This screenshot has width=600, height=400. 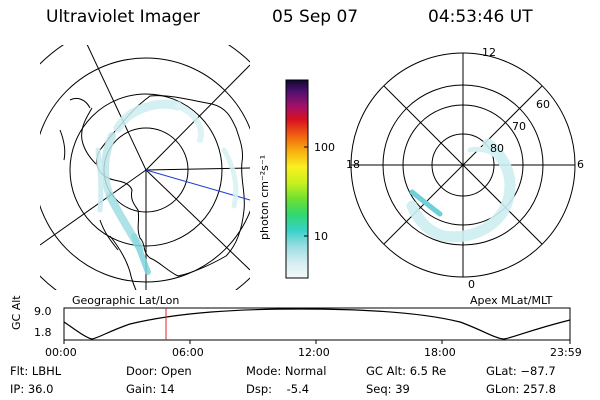 I want to click on aurora-oval-left, so click(x=167, y=187).